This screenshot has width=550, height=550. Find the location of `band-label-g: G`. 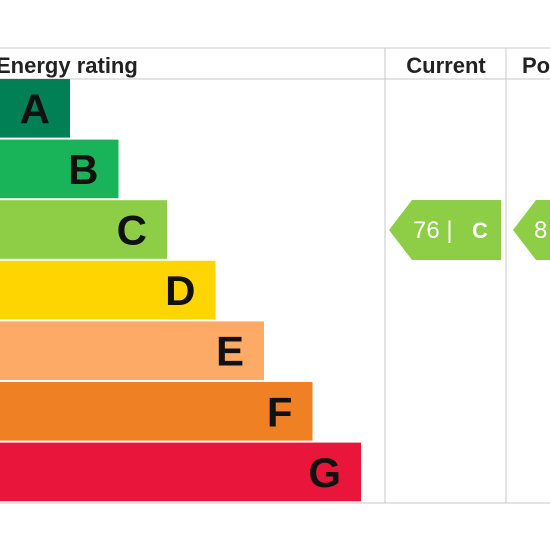

band-label-g: G is located at coordinates (324, 472).